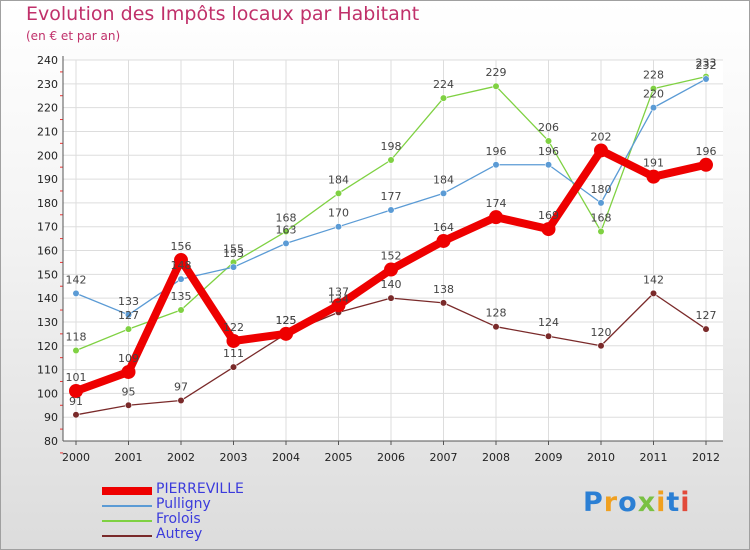 The width and height of the screenshot is (750, 550). Describe the element at coordinates (549, 457) in the screenshot. I see `x-tick-label: 2009` at that location.